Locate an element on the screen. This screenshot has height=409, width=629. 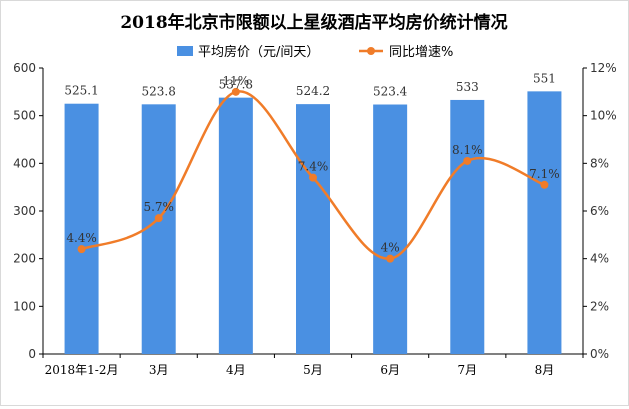
y-tick-label-left: 500 is located at coordinates (24, 116).